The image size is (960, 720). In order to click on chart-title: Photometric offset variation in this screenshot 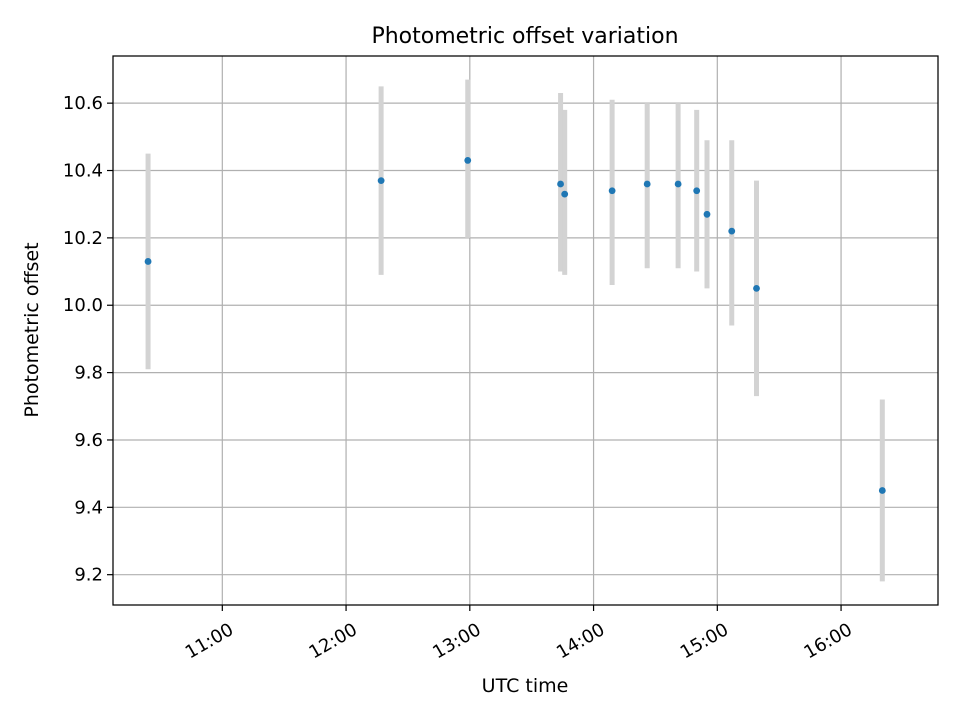, I will do `click(524, 36)`.